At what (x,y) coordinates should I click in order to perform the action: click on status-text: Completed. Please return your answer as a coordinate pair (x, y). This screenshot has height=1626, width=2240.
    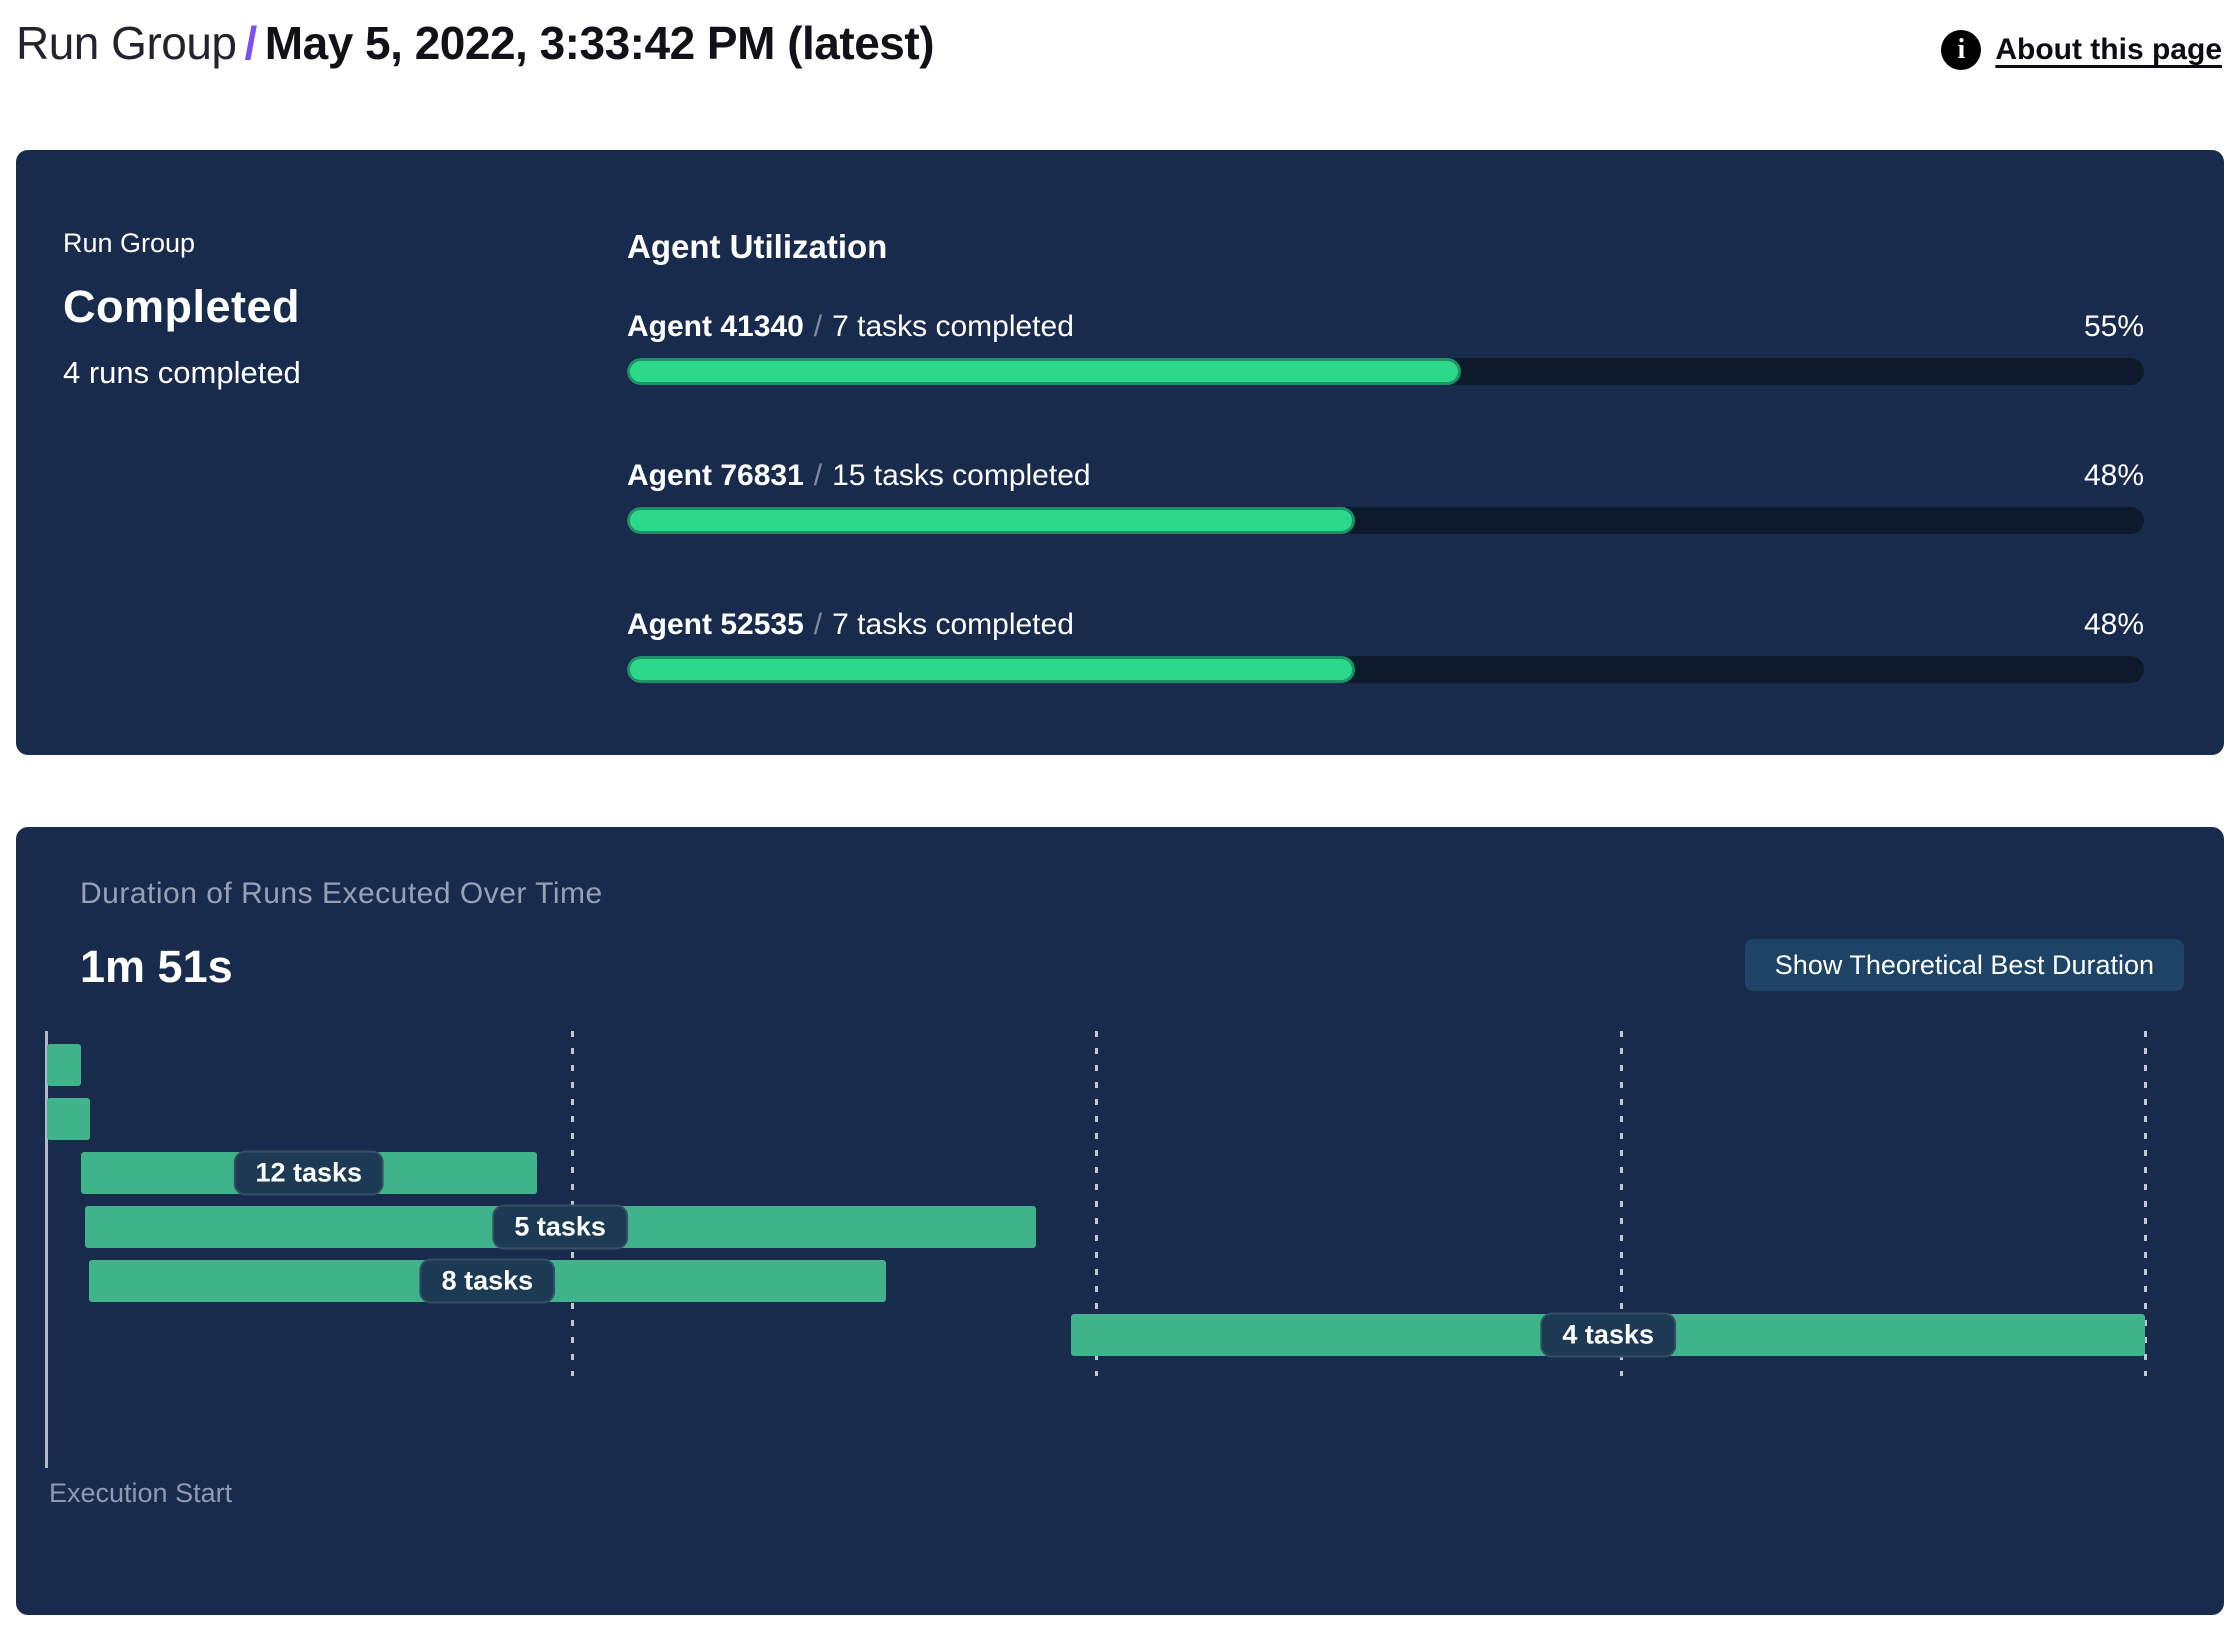
    Looking at the image, I should click on (182, 306).